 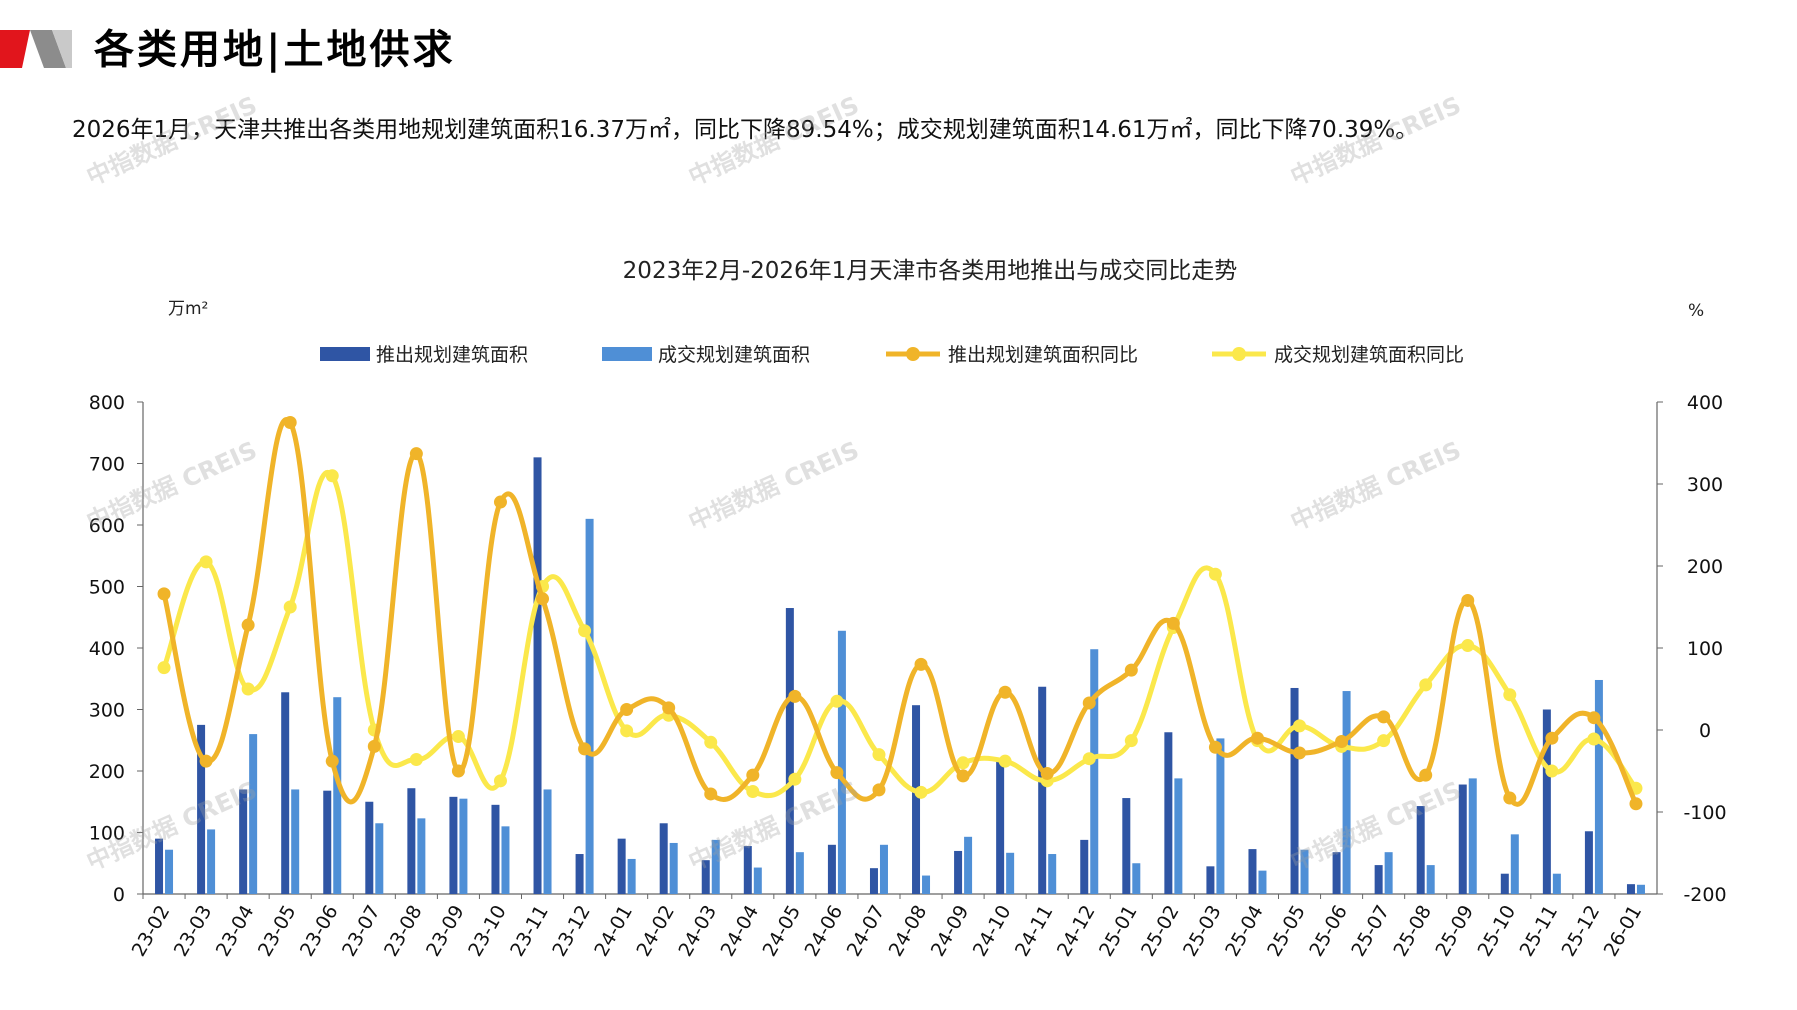 What do you see at coordinates (107, 526) in the screenshot?
I see `left-tick-label: 600` at bounding box center [107, 526].